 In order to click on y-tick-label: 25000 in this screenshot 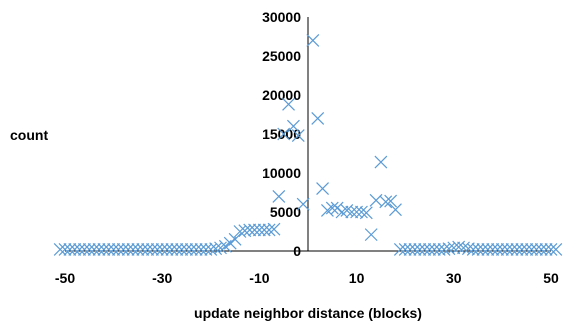, I will do `click(281, 56)`.